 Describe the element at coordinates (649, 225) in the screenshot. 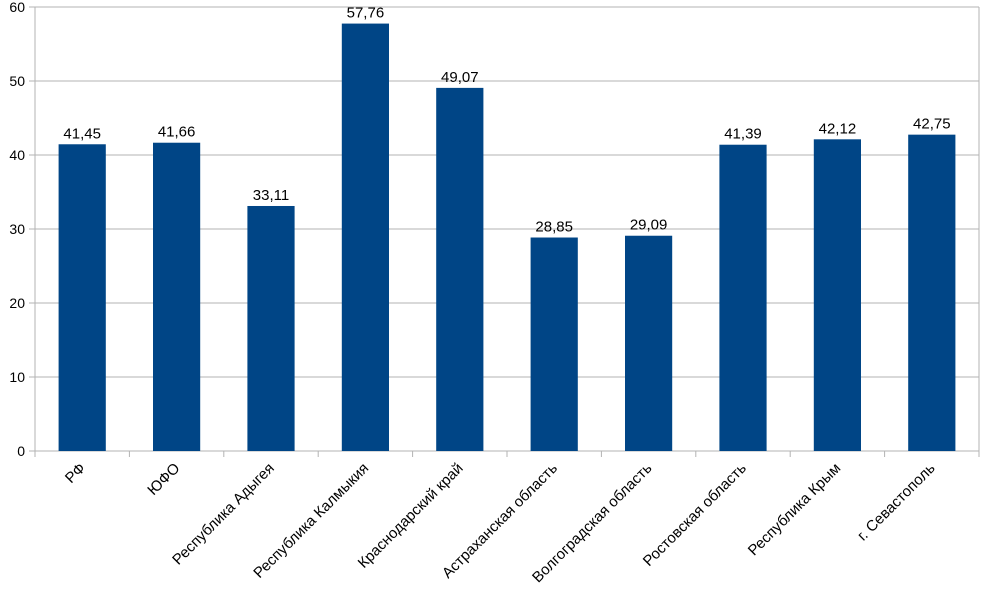

I see `data-label: 29,09` at that location.